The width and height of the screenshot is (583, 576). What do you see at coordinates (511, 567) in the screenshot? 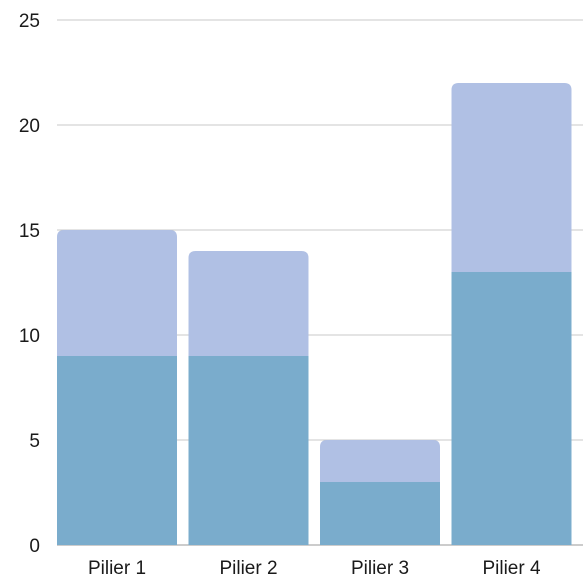
I see `x-tick-label: Pilier 4` at bounding box center [511, 567].